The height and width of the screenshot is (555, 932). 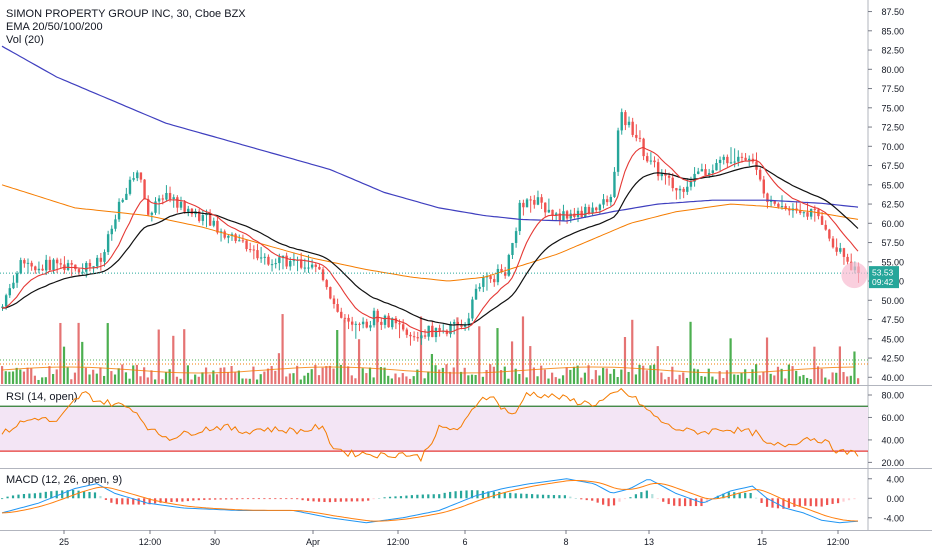 I want to click on macd-axis-label: 0.00, so click(x=895, y=499).